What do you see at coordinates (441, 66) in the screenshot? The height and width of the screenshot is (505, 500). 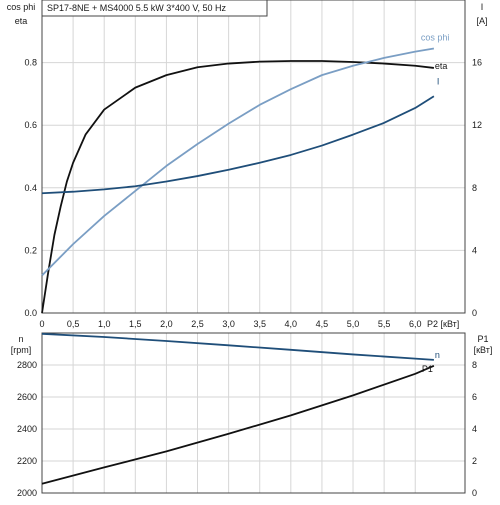 I see `series-label-eta: eta` at bounding box center [441, 66].